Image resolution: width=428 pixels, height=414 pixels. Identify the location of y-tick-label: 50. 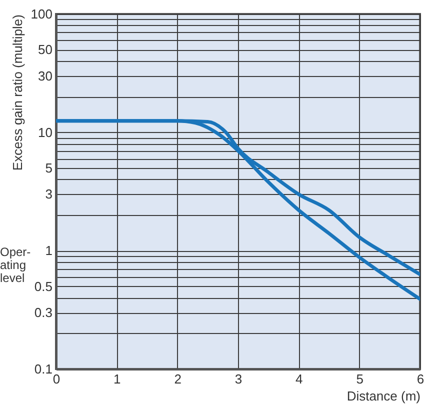
(45, 50).